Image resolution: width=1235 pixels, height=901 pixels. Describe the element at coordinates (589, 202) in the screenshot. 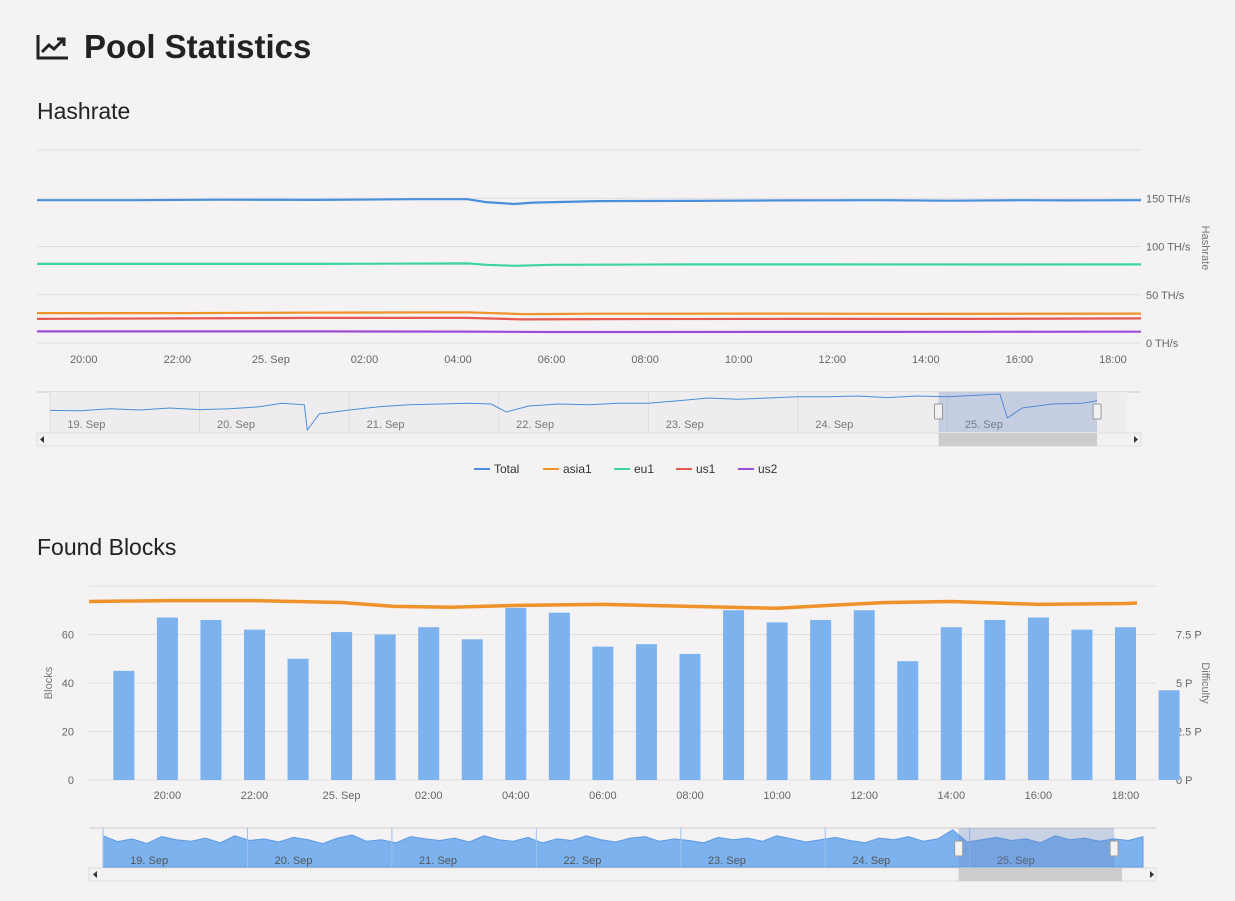

I see `series-line-Total` at that location.